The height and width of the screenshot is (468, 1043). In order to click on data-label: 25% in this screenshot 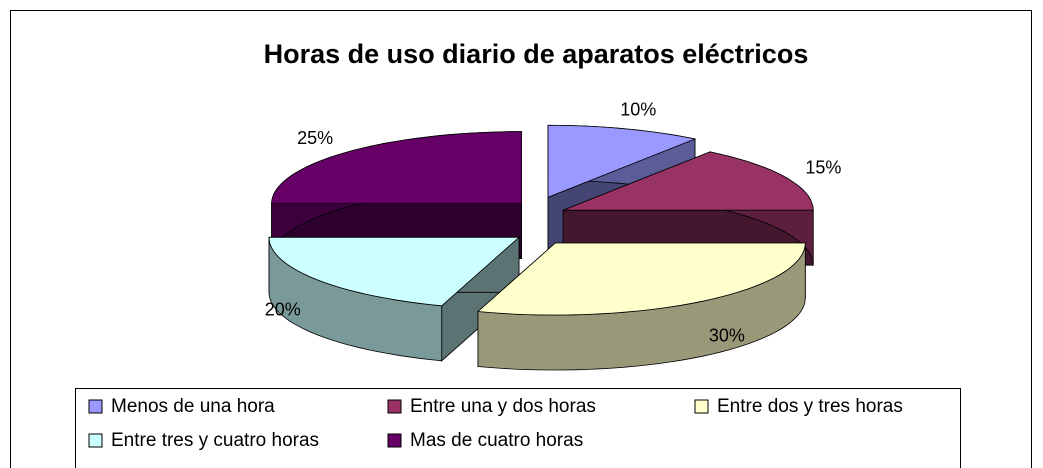, I will do `click(315, 138)`.